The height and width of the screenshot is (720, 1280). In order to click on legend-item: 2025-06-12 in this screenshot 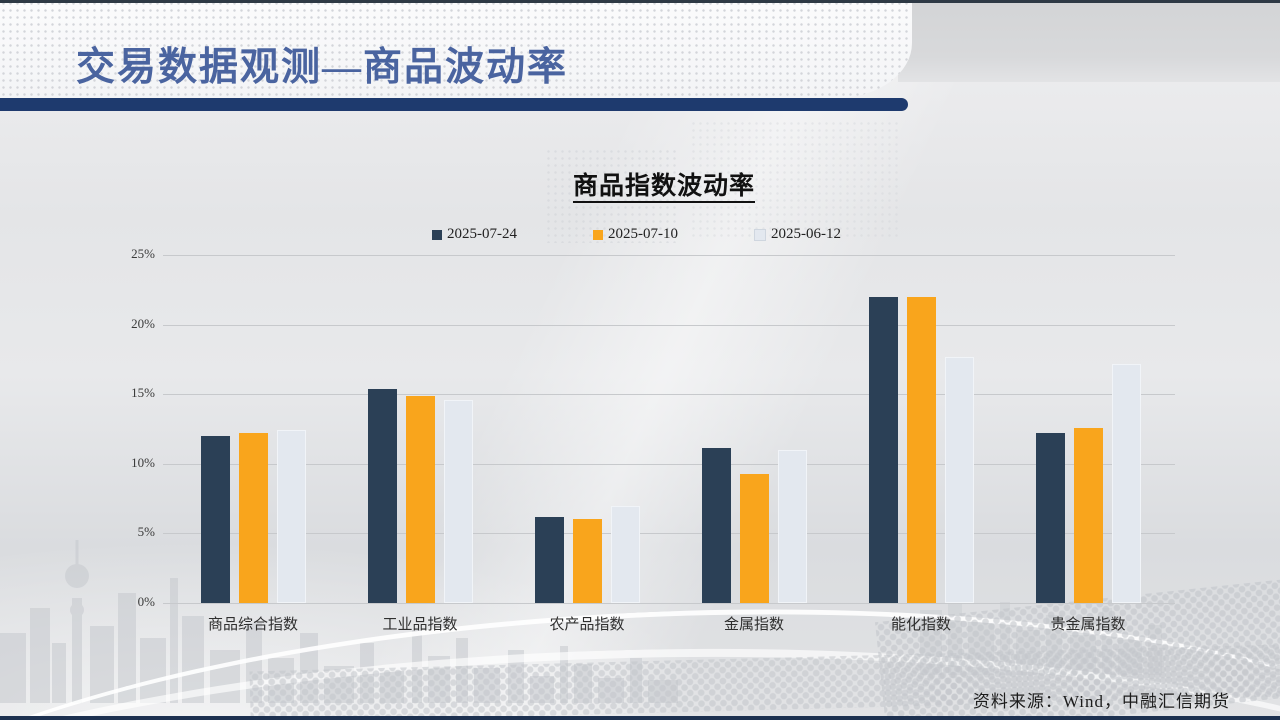, I will do `click(797, 234)`.